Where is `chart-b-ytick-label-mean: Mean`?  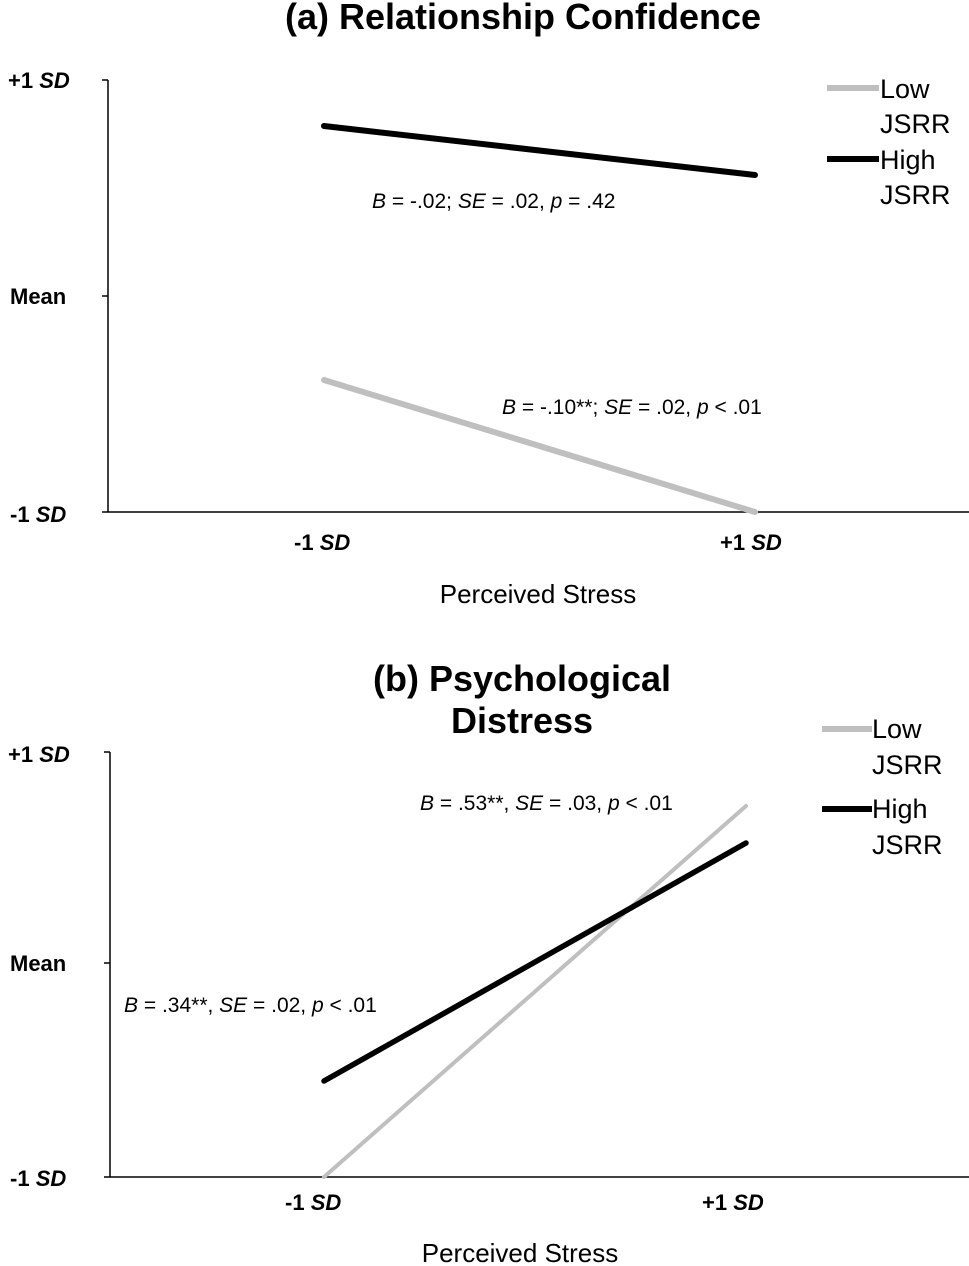
chart-b-ytick-label-mean: Mean is located at coordinates (38, 963).